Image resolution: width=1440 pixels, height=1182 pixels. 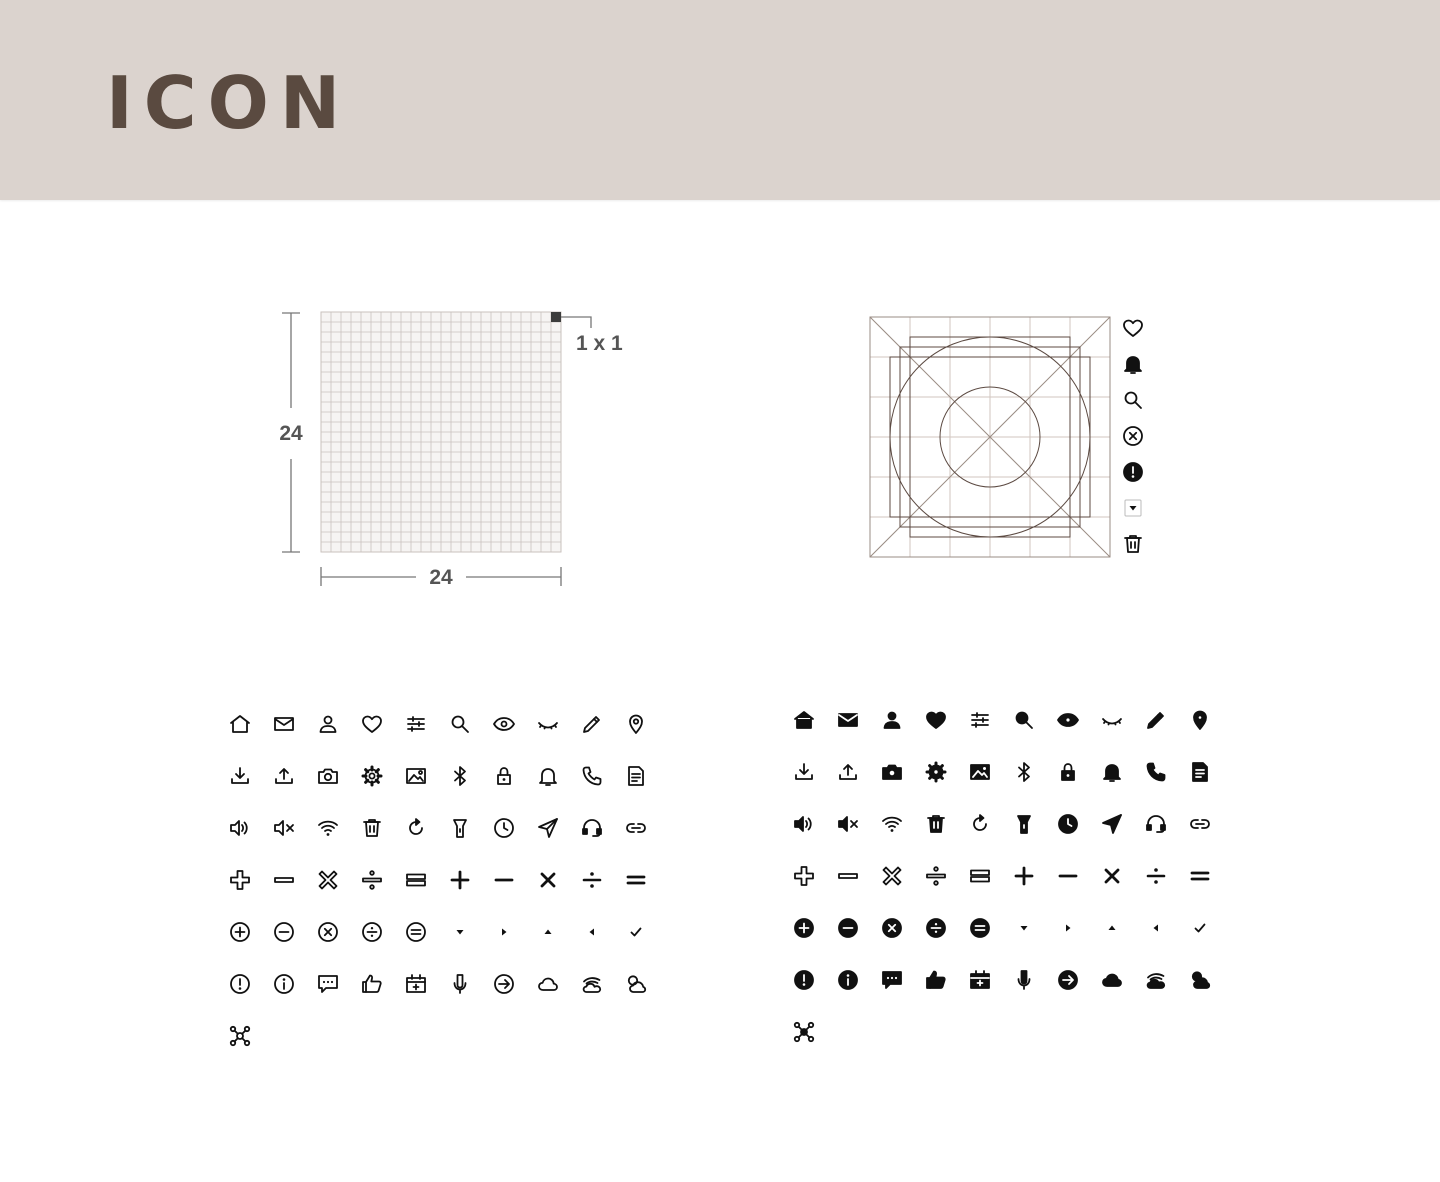 What do you see at coordinates (636, 828) in the screenshot?
I see `link-icon` at bounding box center [636, 828].